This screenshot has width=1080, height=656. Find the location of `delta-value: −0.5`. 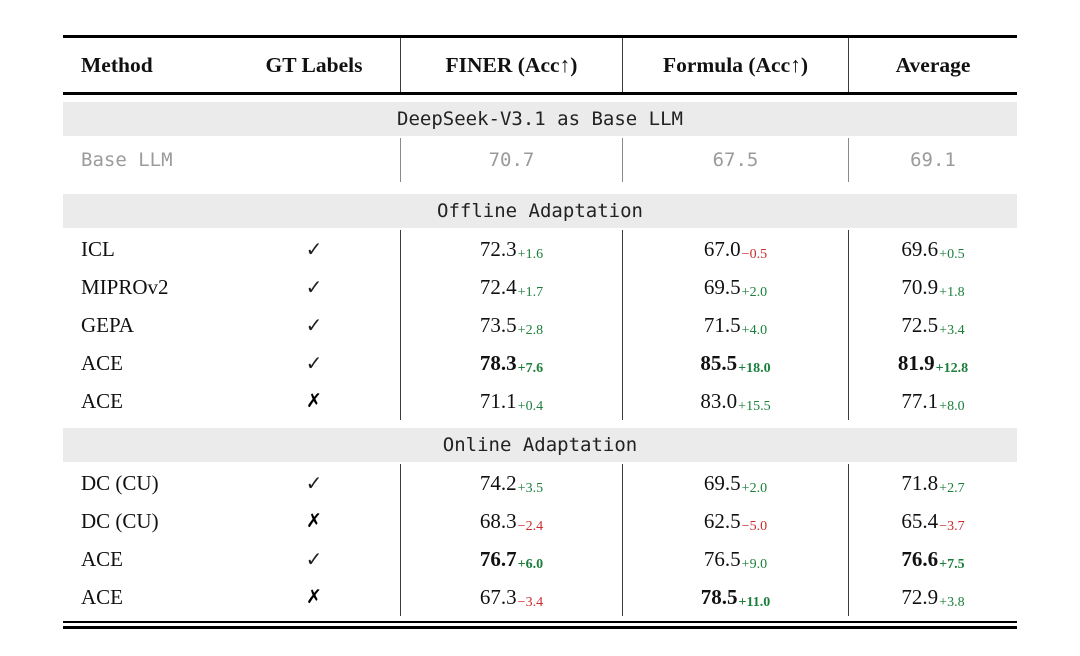

delta-value: −0.5 is located at coordinates (754, 254).